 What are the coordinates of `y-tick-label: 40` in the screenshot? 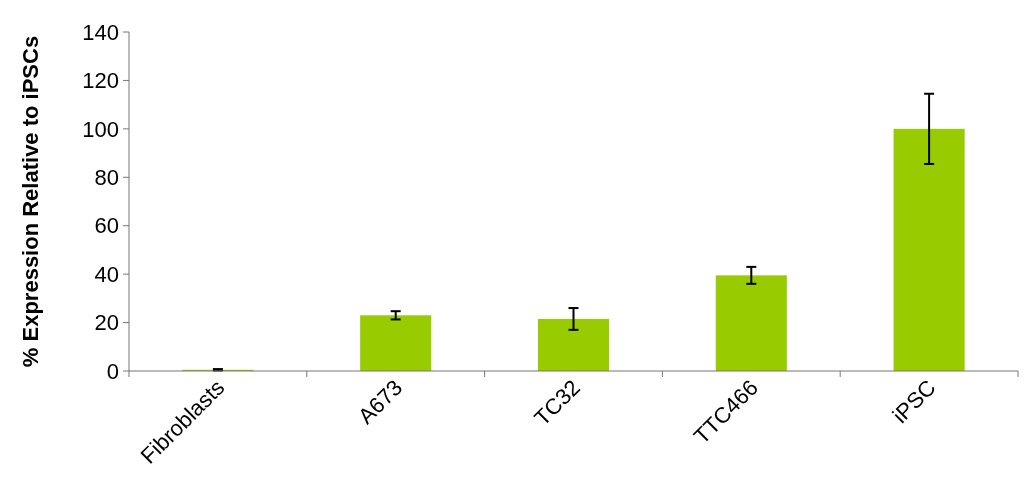 It's located at (106, 274).